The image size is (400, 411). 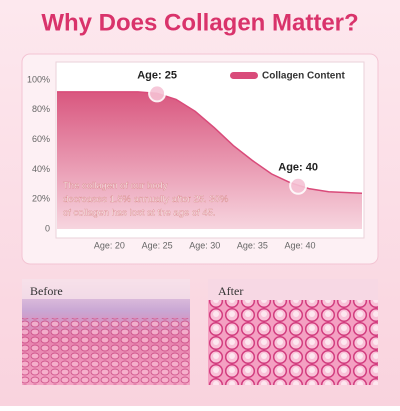 I want to click on after-texture, so click(x=293, y=342).